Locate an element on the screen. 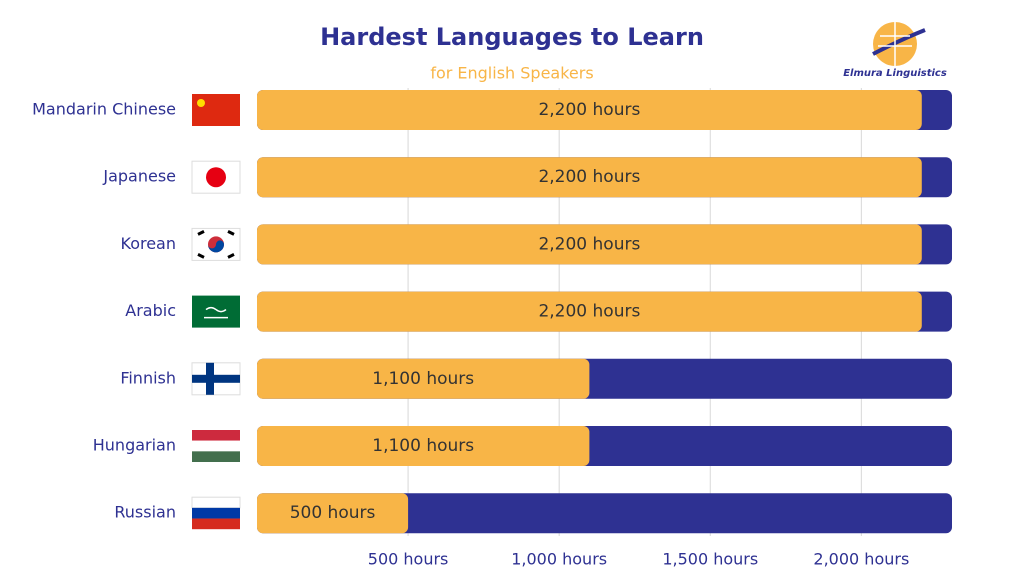 This screenshot has width=1024, height=576. y-tick-label: Korean is located at coordinates (149, 243).